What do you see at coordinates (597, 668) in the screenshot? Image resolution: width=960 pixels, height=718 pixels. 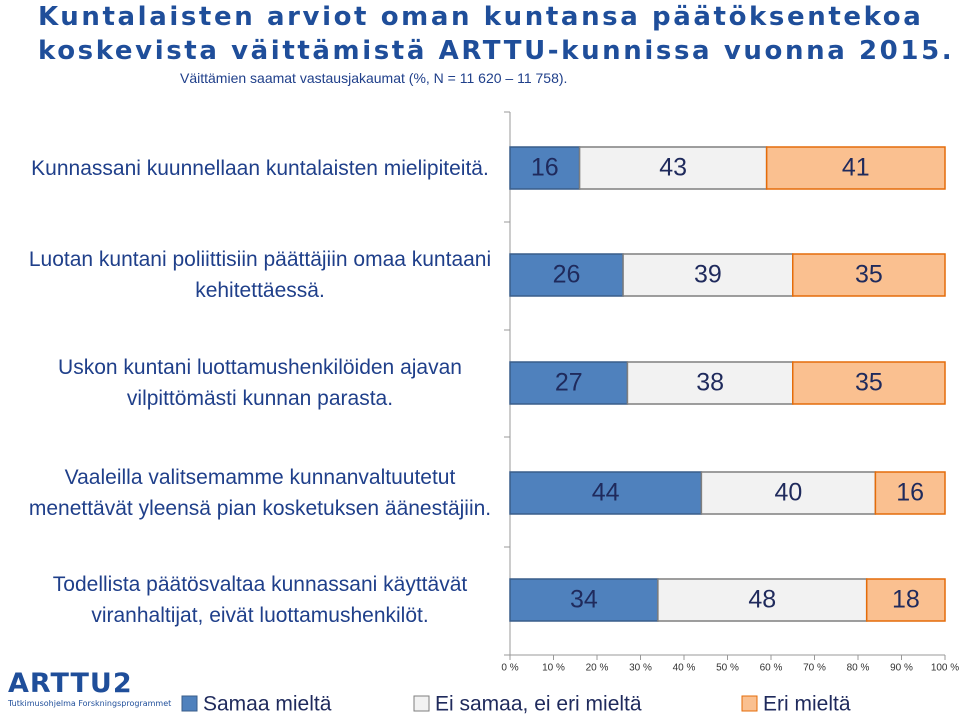 I see `x-tick-label: 20 %` at bounding box center [597, 668].